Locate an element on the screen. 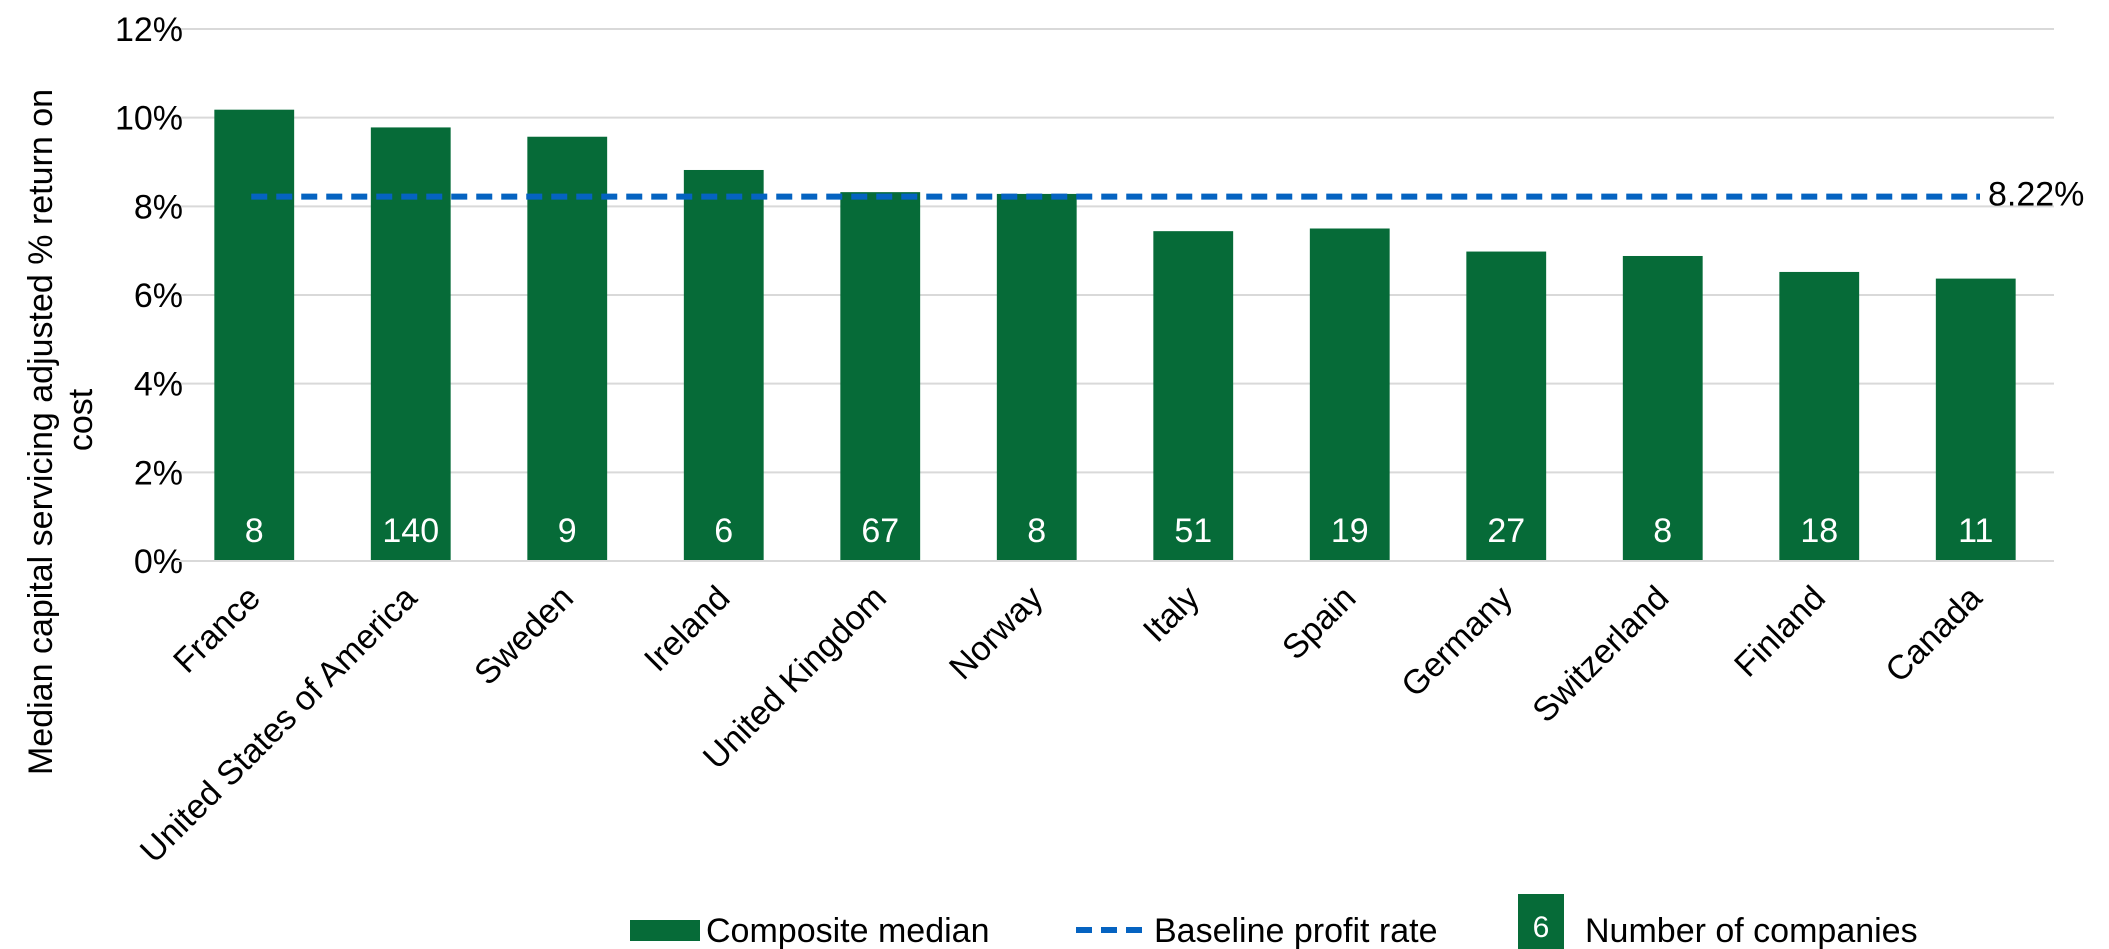  y-tick-label: 2% is located at coordinates (158, 473).